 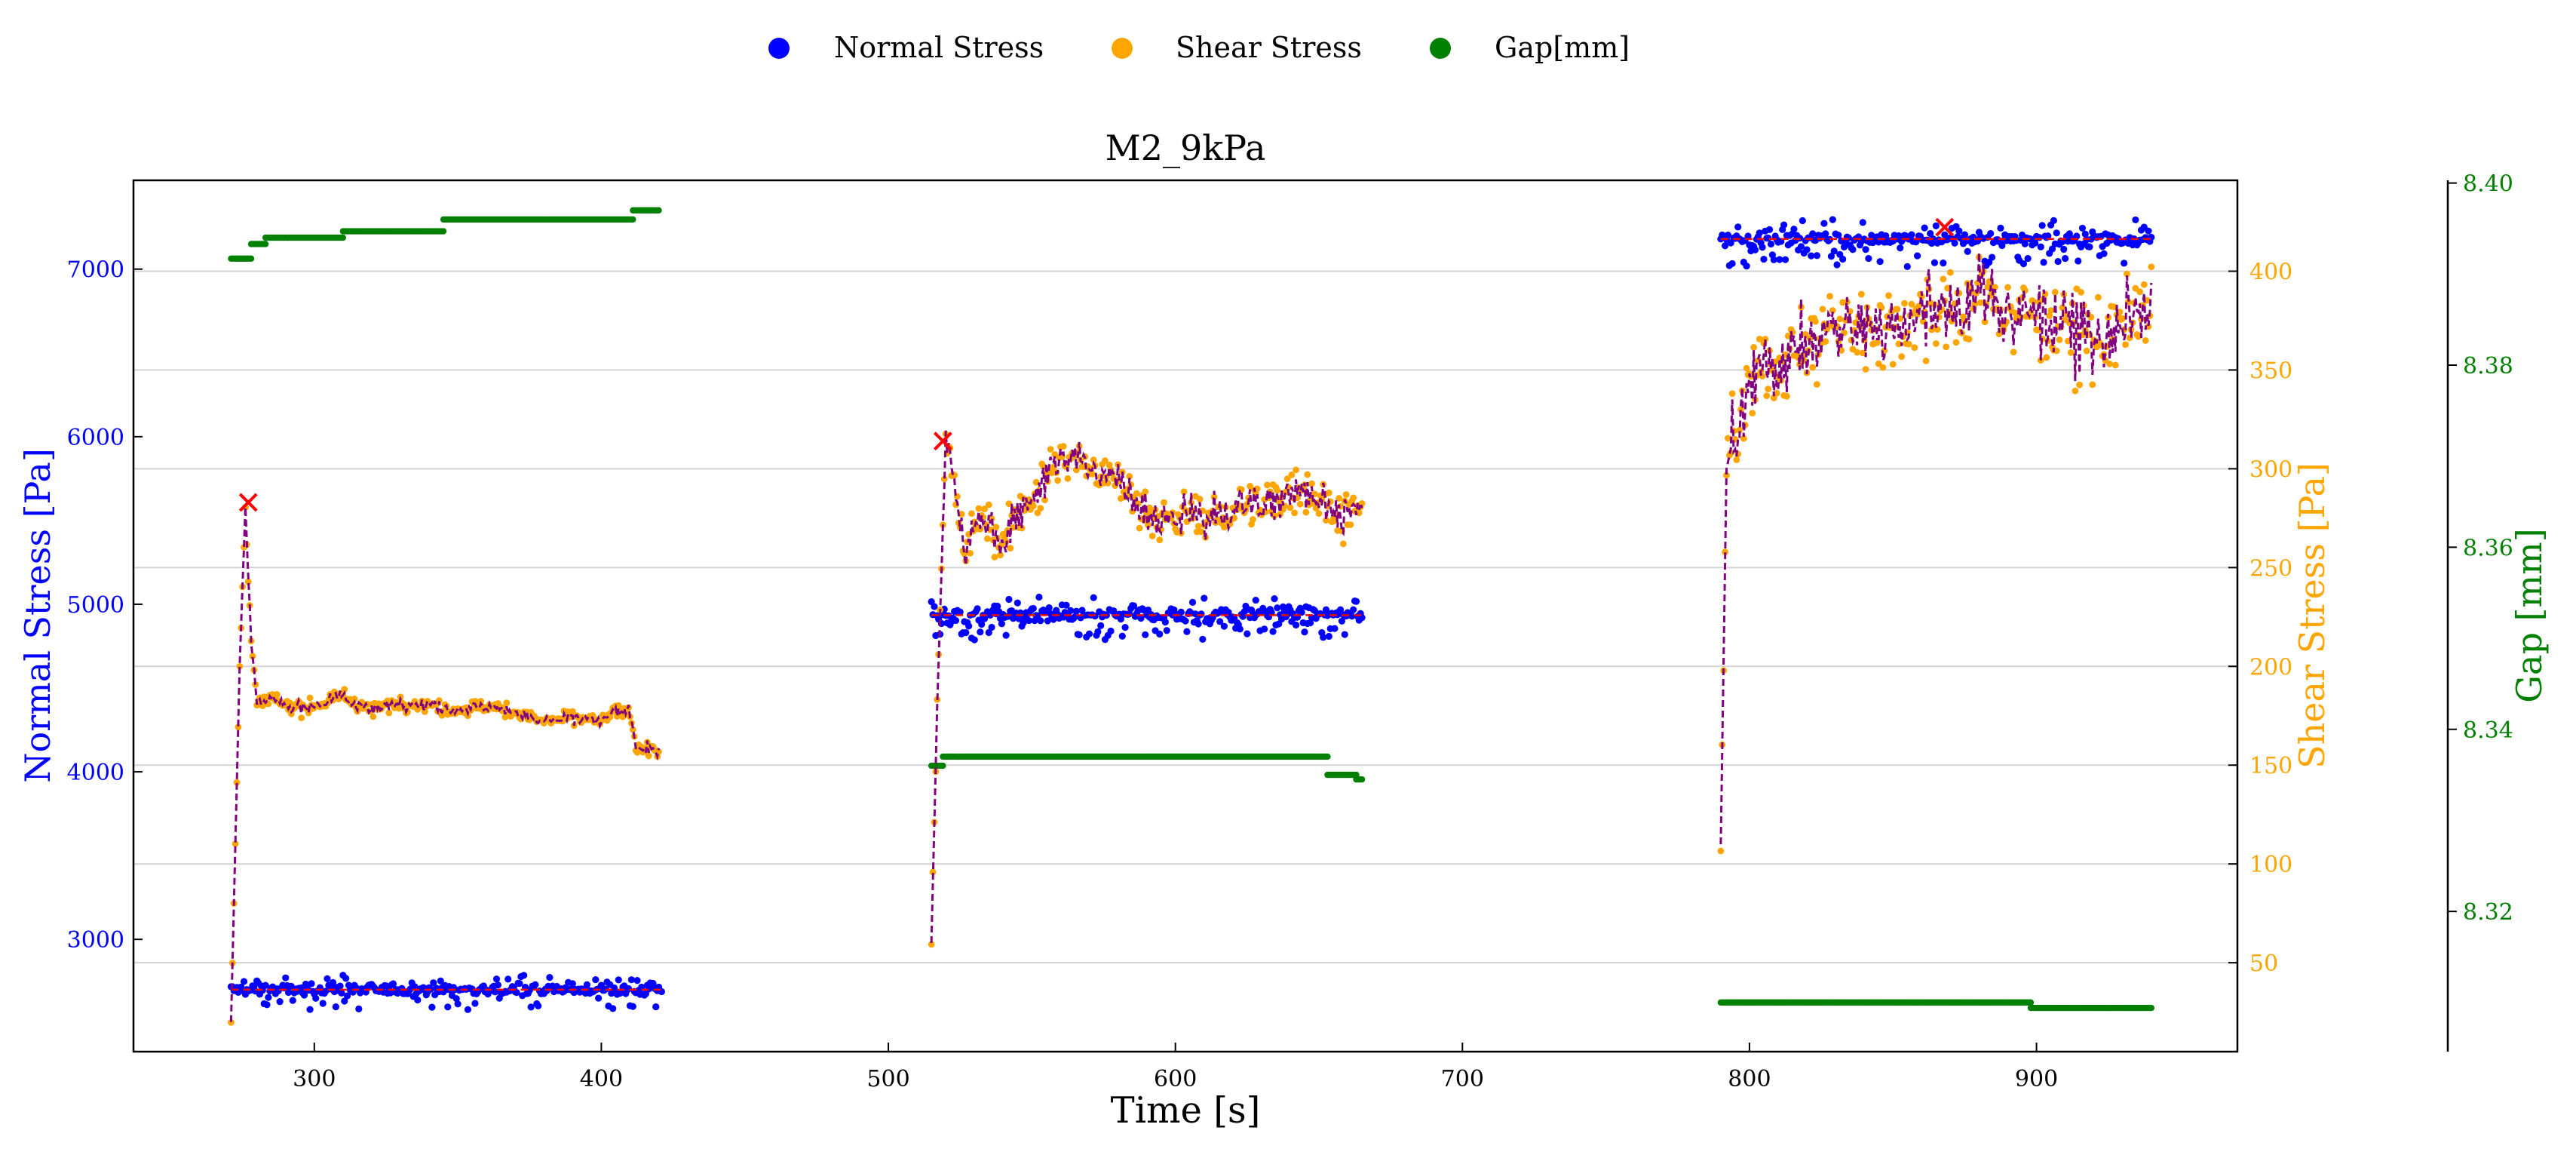 What do you see at coordinates (2488, 366) in the screenshot?
I see `y-gap-tick-label-3: 8.38` at bounding box center [2488, 366].